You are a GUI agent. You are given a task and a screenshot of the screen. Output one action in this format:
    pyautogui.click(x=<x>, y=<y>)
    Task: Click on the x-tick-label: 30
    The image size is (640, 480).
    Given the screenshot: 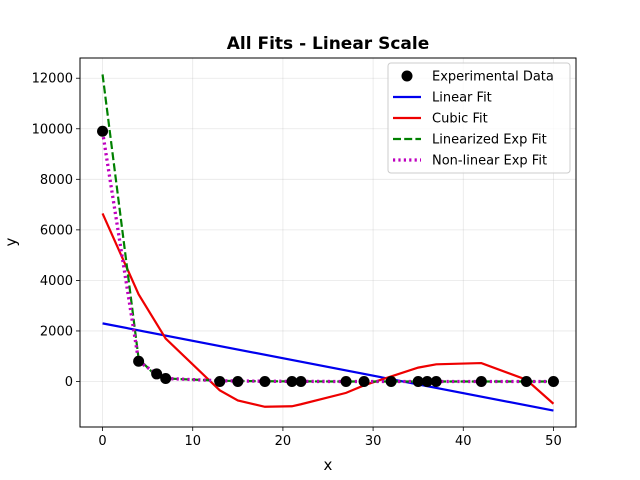 What is the action you would take?
    pyautogui.click(x=373, y=441)
    